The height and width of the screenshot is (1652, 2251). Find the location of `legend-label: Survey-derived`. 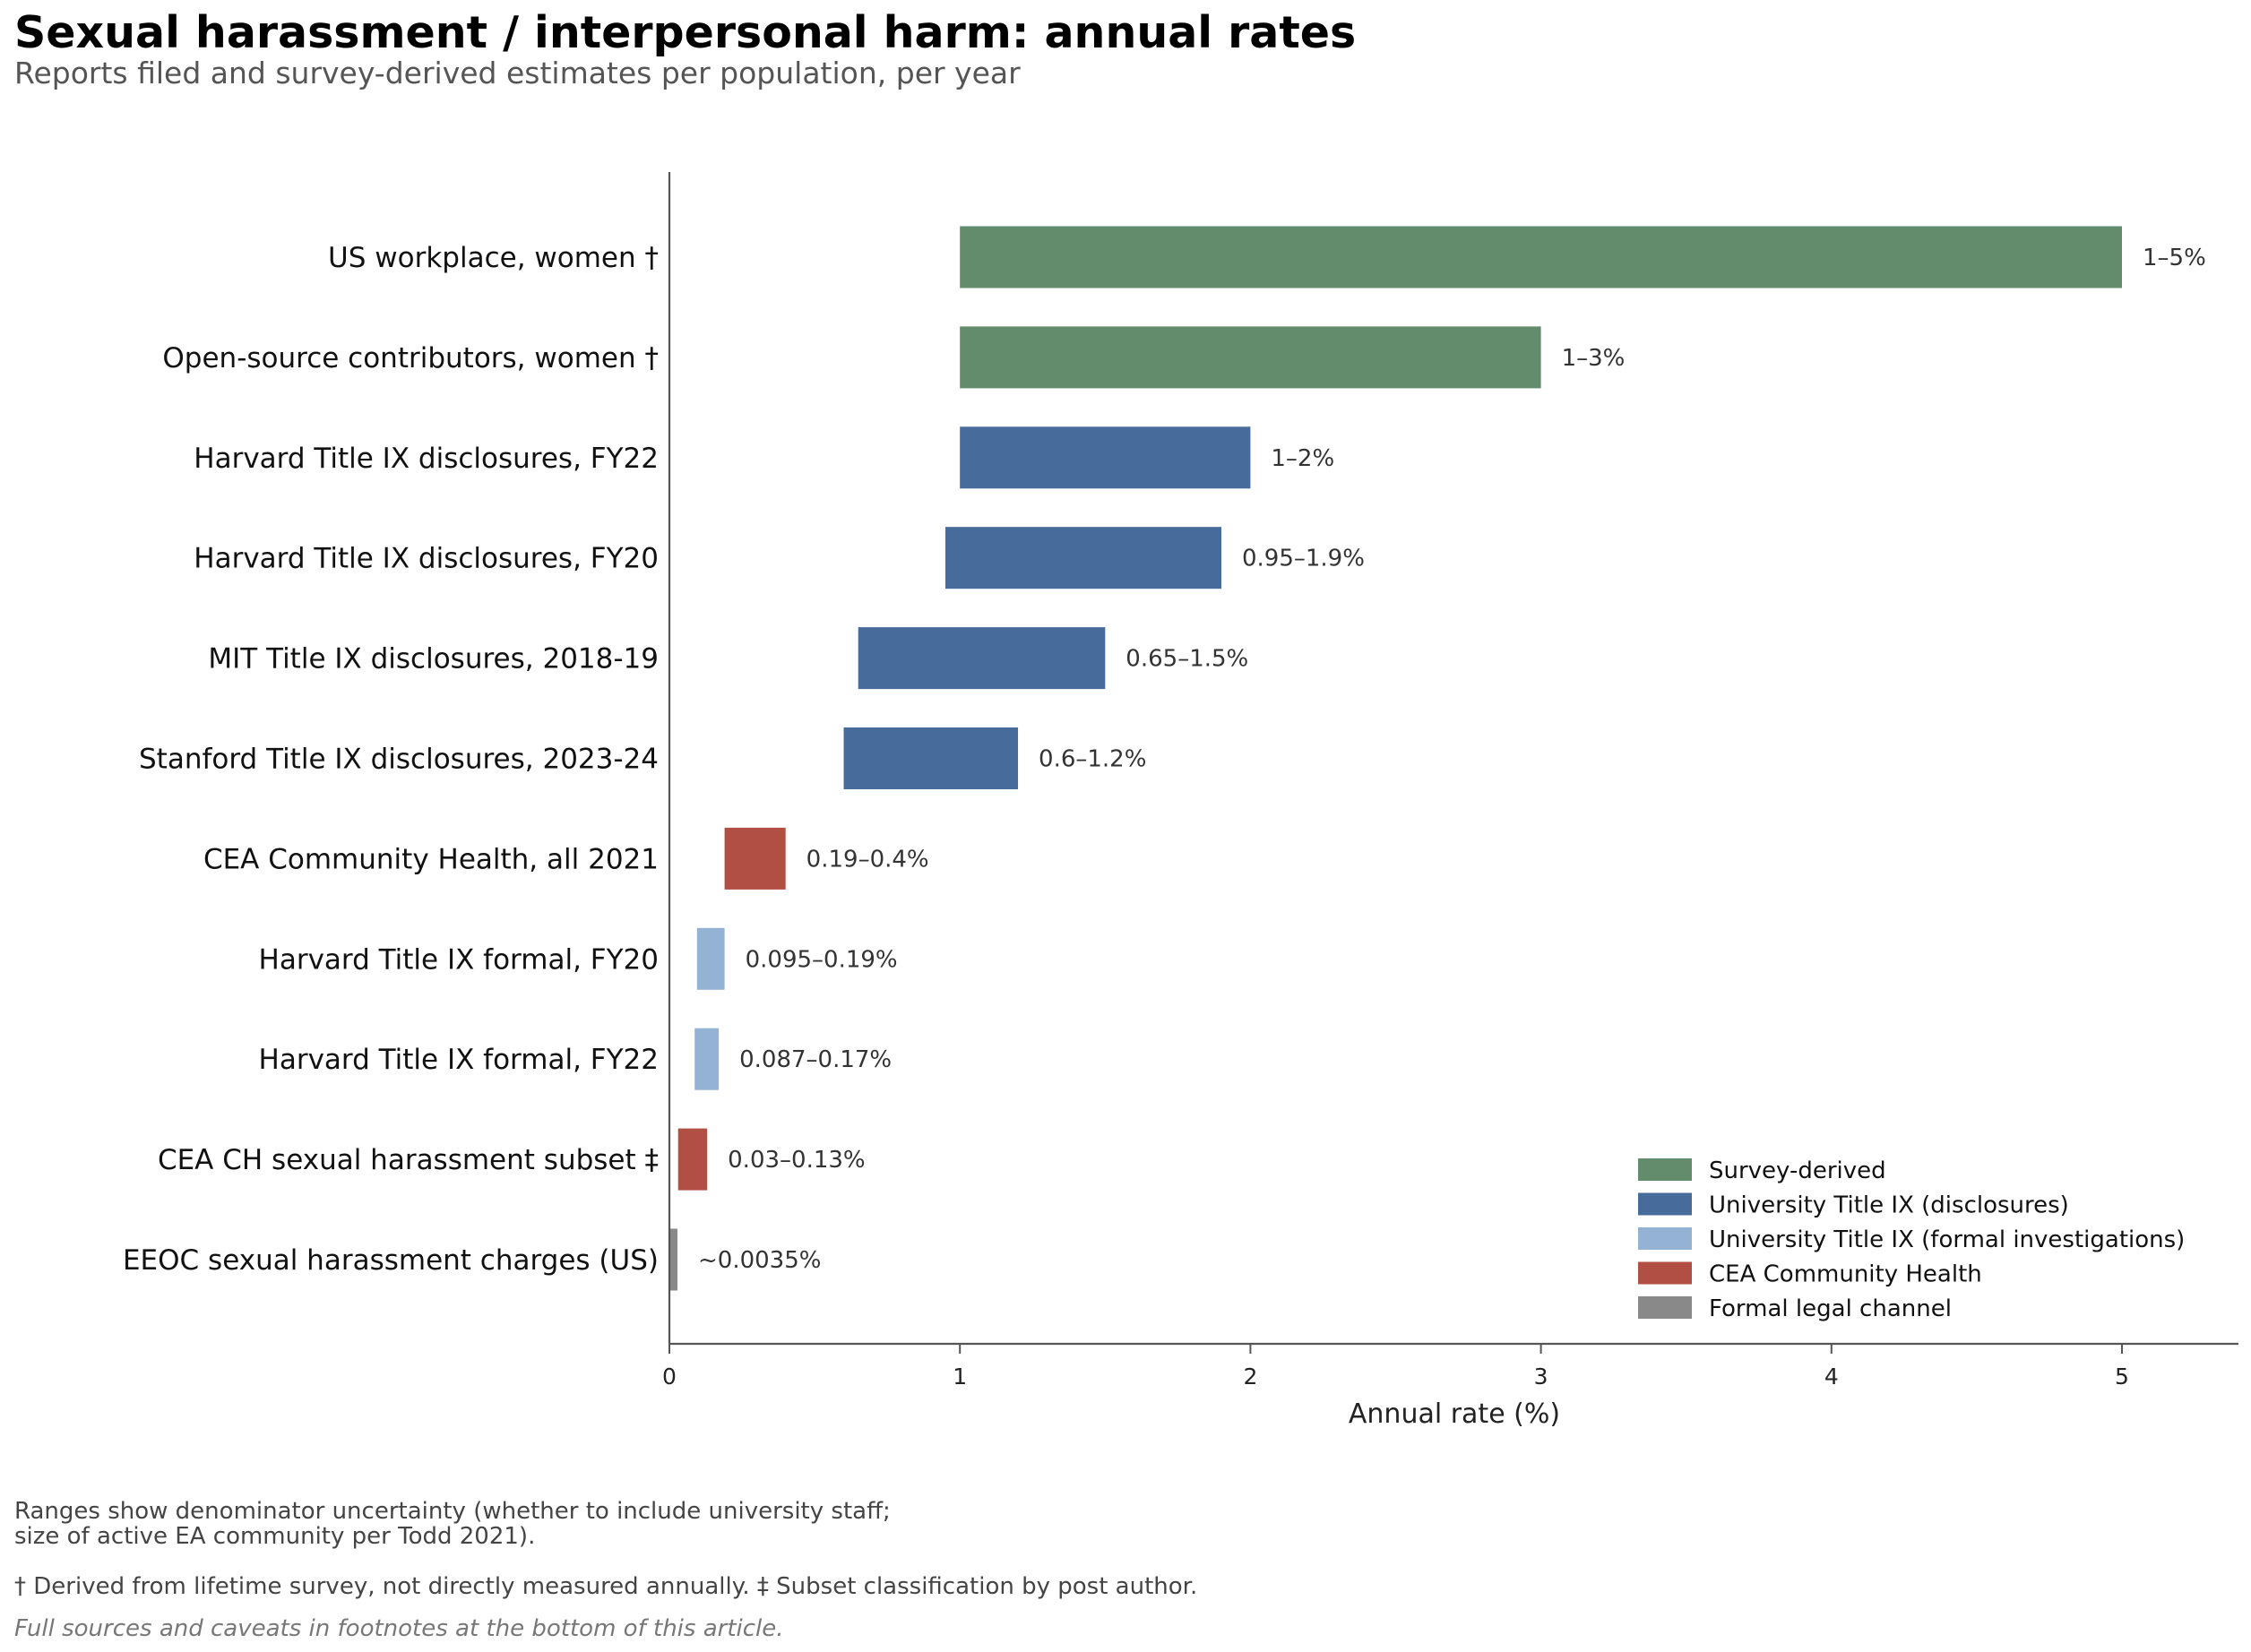

legend-label: Survey-derived is located at coordinates (1798, 1170).